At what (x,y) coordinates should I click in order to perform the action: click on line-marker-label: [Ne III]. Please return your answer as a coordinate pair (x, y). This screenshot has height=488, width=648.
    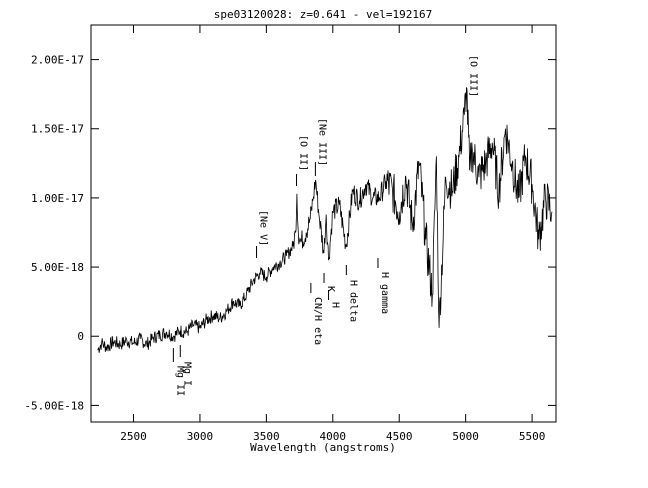
    Looking at the image, I should click on (321, 142).